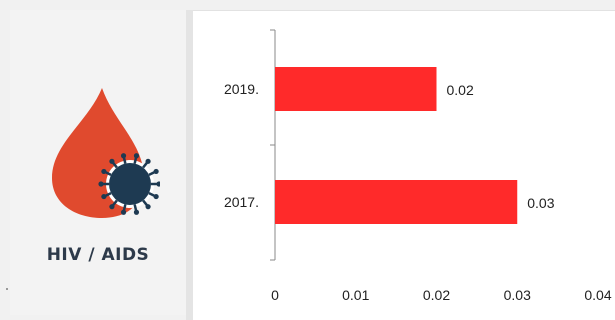 The height and width of the screenshot is (320, 615). Describe the element at coordinates (355, 295) in the screenshot. I see `x-tick-label: 0.01` at that location.